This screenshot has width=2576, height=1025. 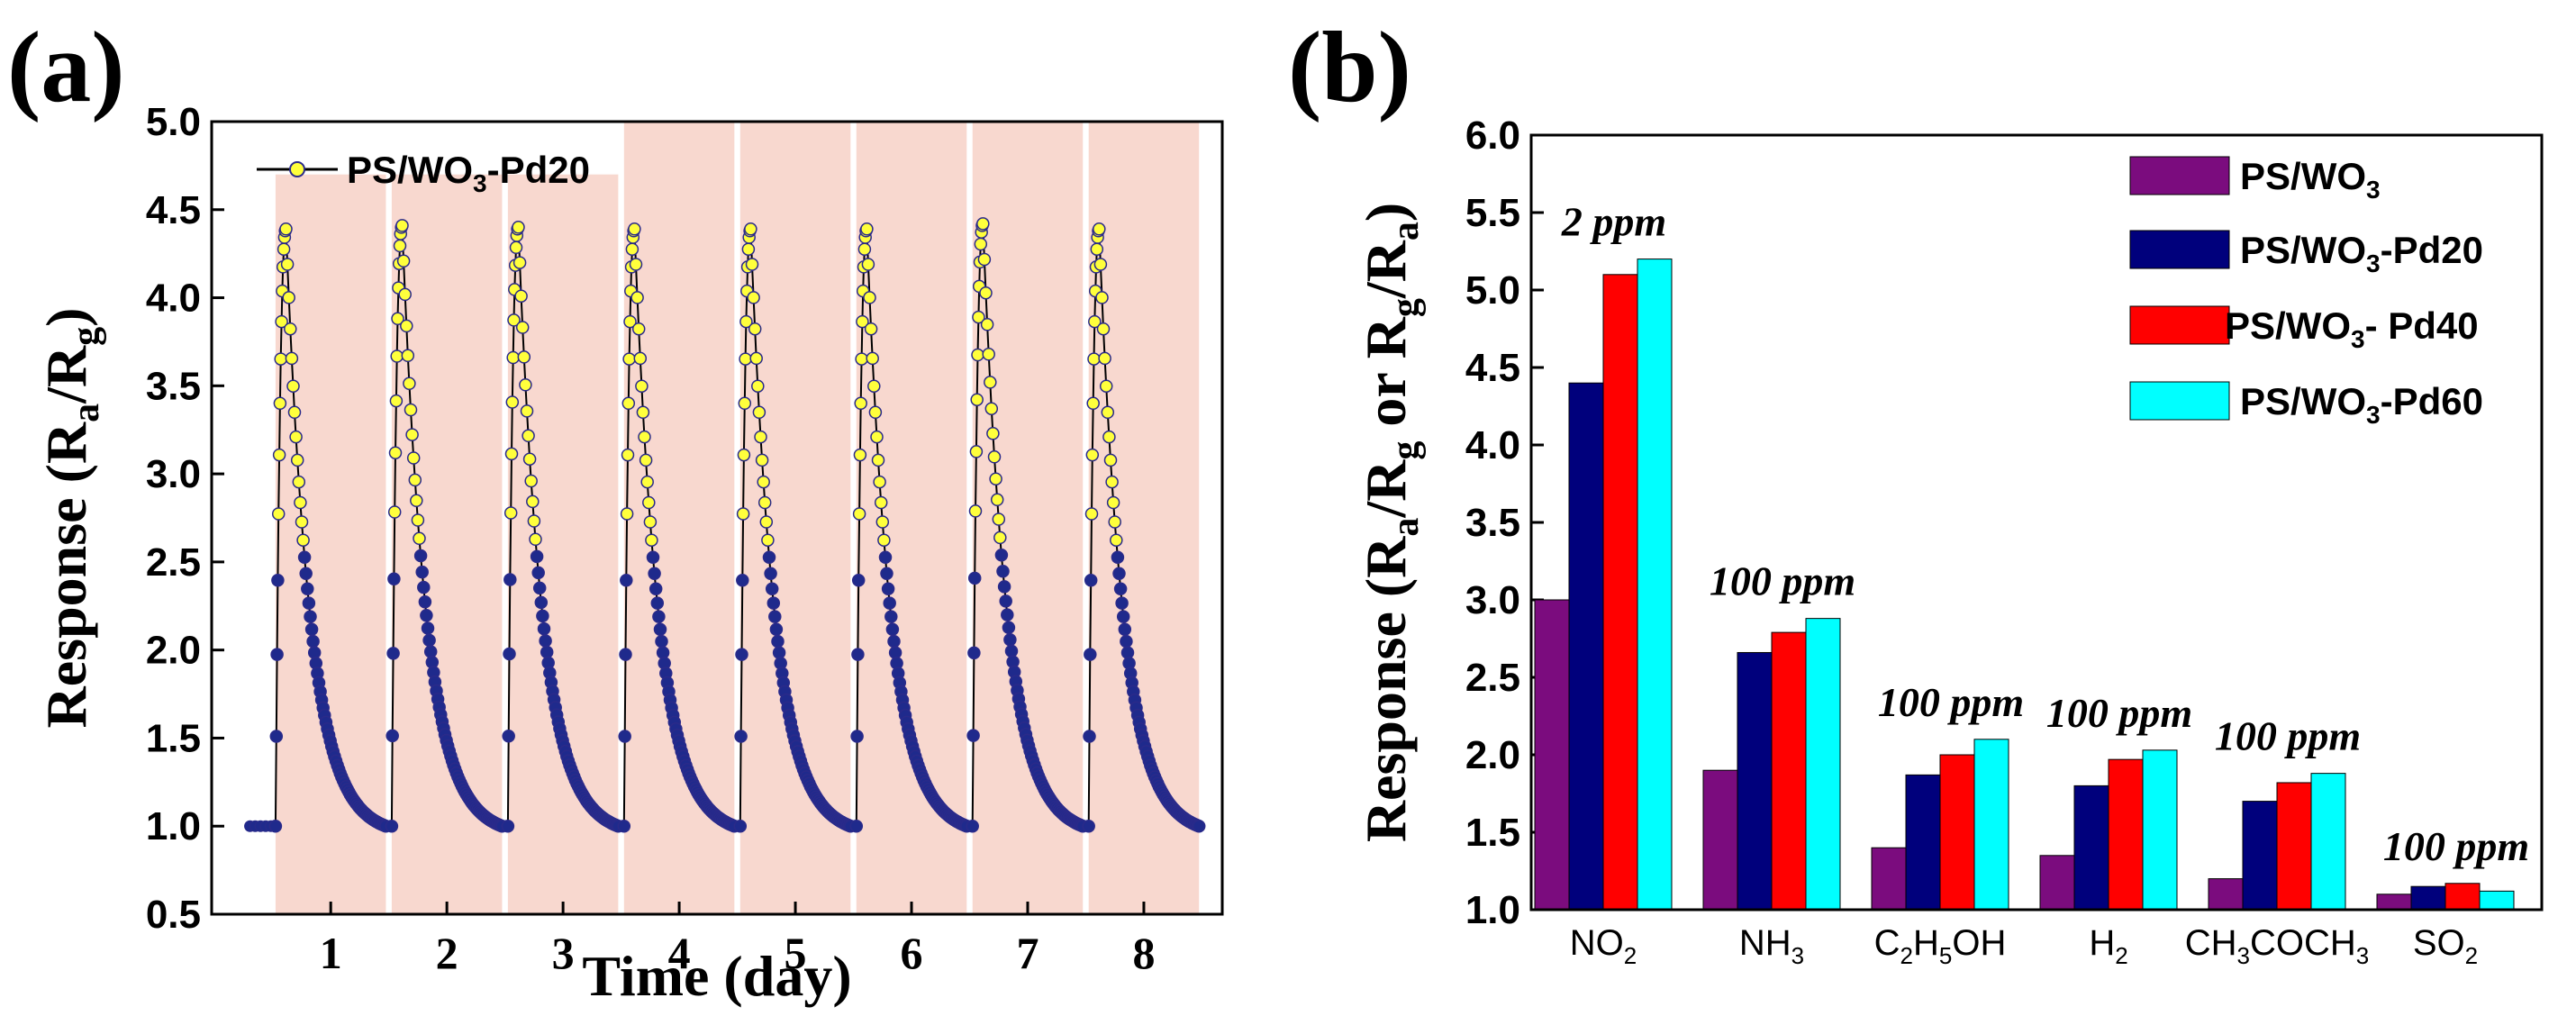 What do you see at coordinates (1951, 702) in the screenshot?
I see `concentration-annotation: 100 ppm` at bounding box center [1951, 702].